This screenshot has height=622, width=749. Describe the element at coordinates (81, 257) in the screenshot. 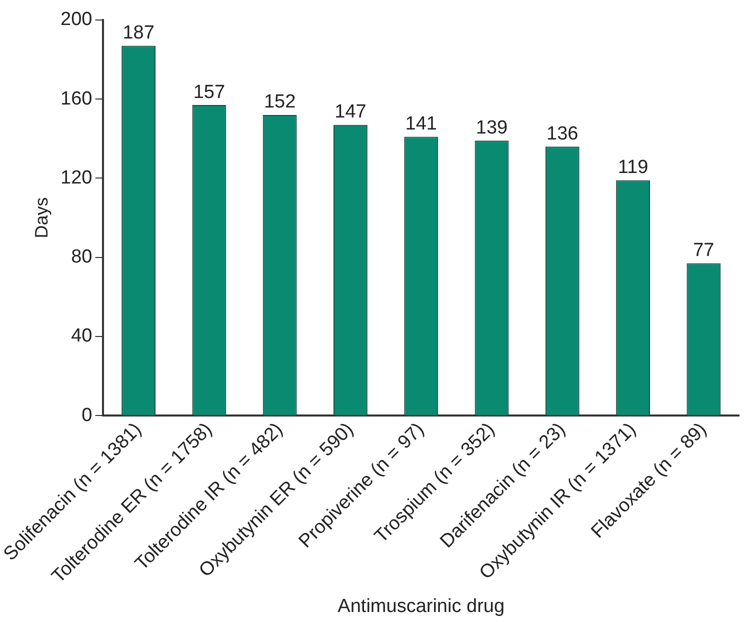

I see `y-tick-label: 80` at that location.